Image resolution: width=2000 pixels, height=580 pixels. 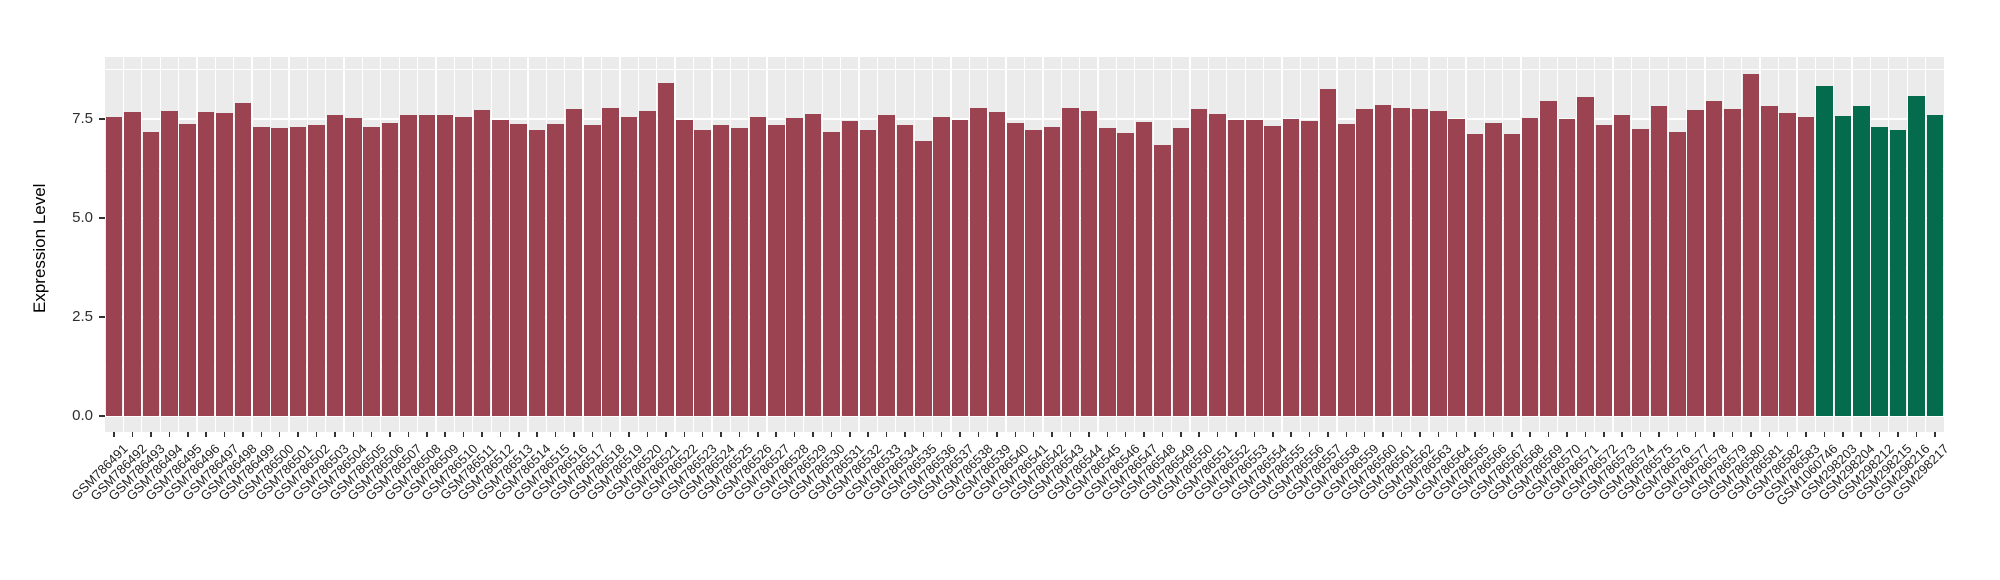 I want to click on bar-GSM786562, so click(x=1420, y=262).